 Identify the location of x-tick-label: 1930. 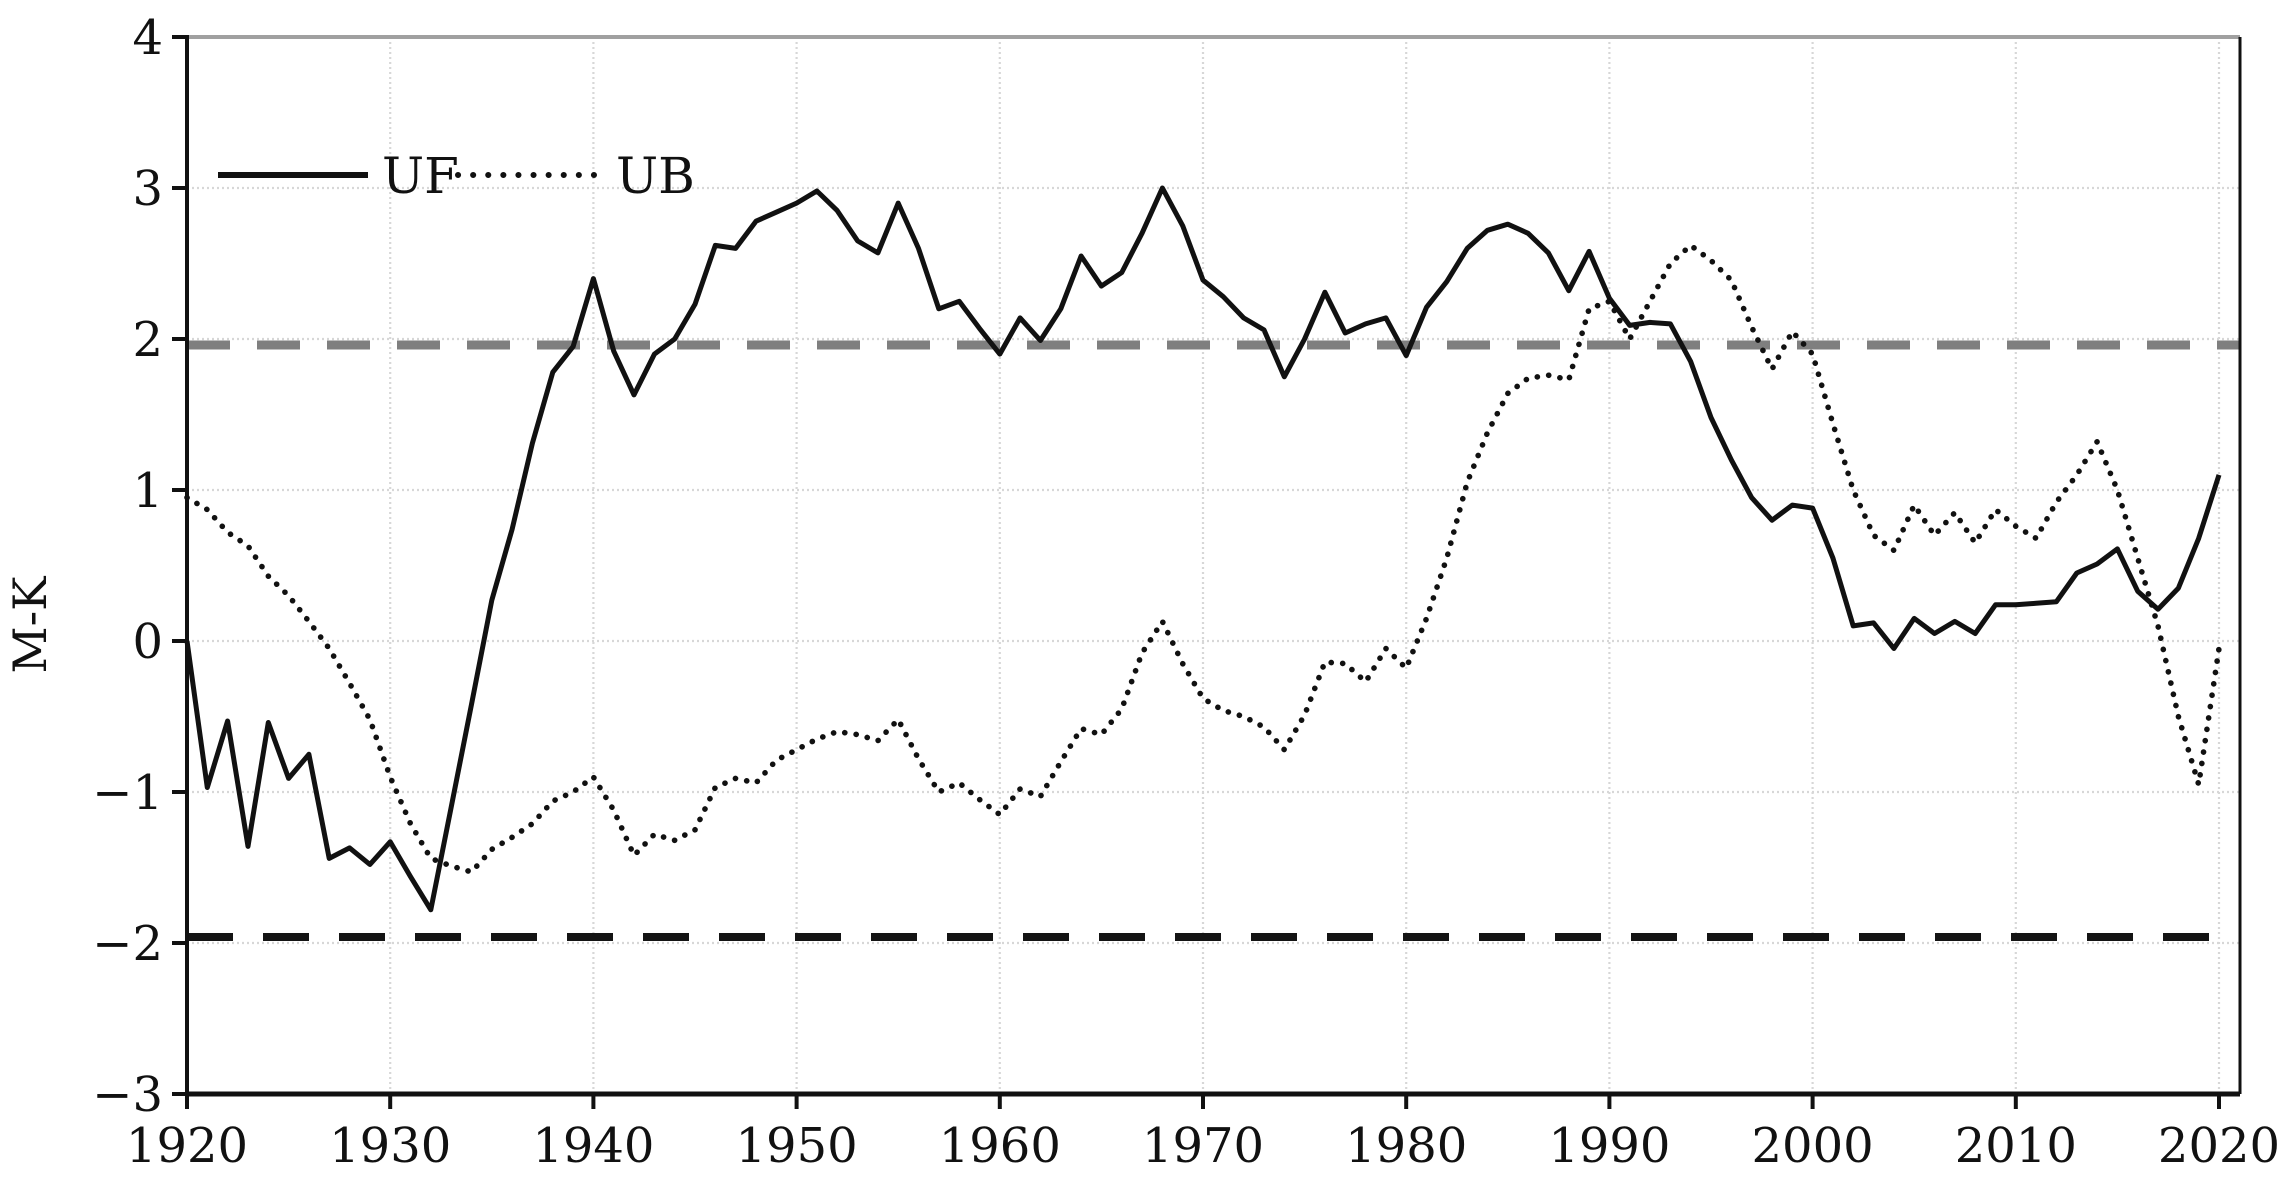
(390, 1146).